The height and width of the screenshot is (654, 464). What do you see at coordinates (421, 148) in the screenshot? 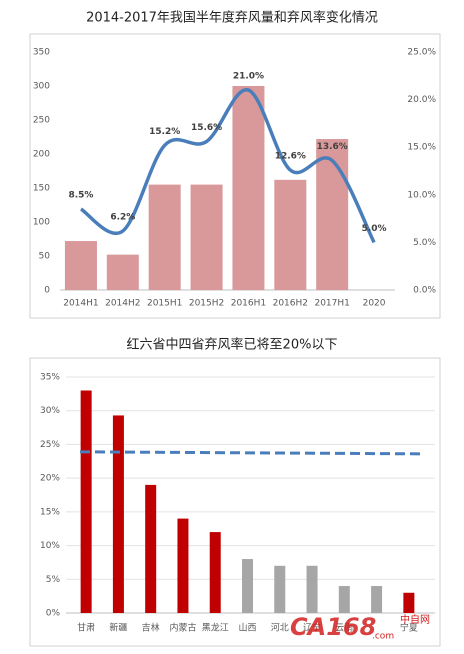
I see `y2-tick-label: 15.0%` at bounding box center [421, 148].